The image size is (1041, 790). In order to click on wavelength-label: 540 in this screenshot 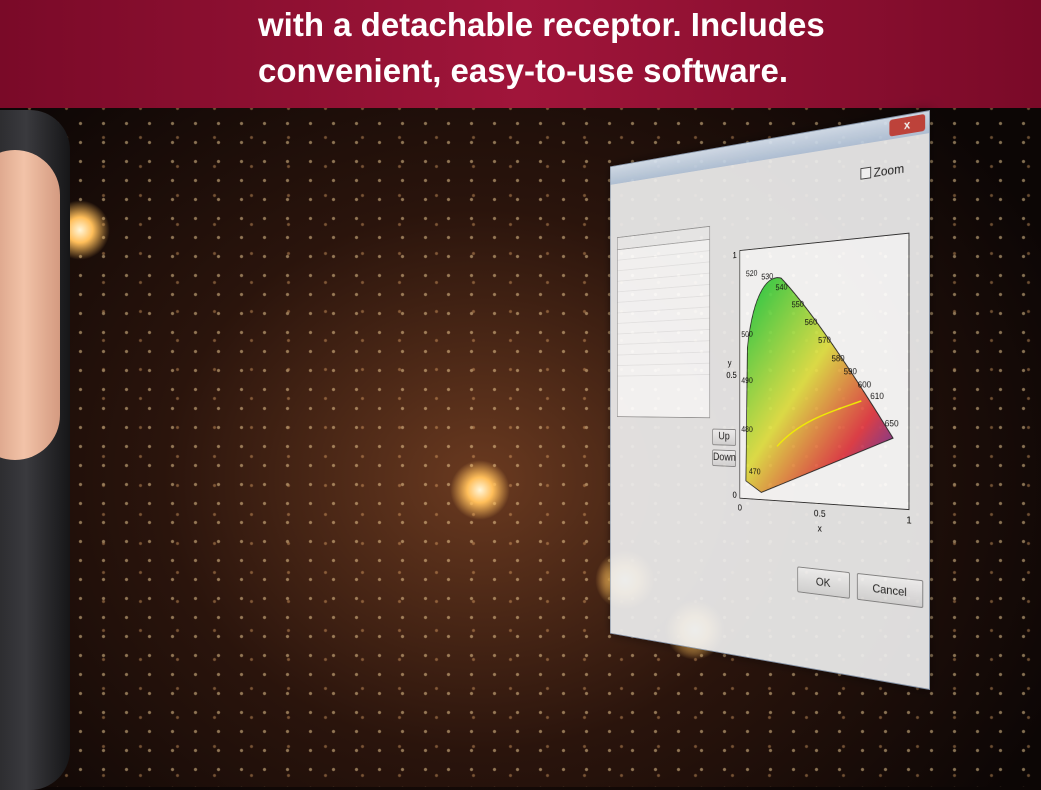, I will do `click(782, 287)`.